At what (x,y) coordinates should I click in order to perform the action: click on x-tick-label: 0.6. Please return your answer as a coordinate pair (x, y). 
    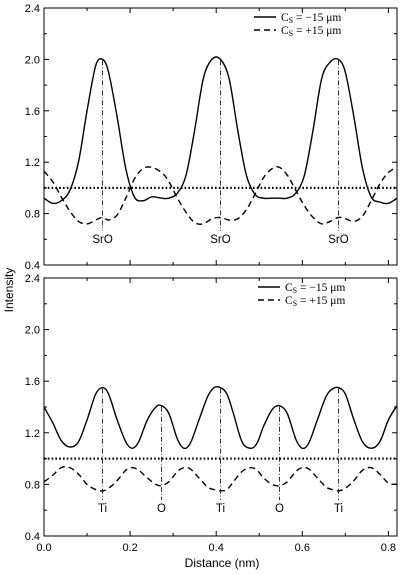
    Looking at the image, I should click on (302, 548).